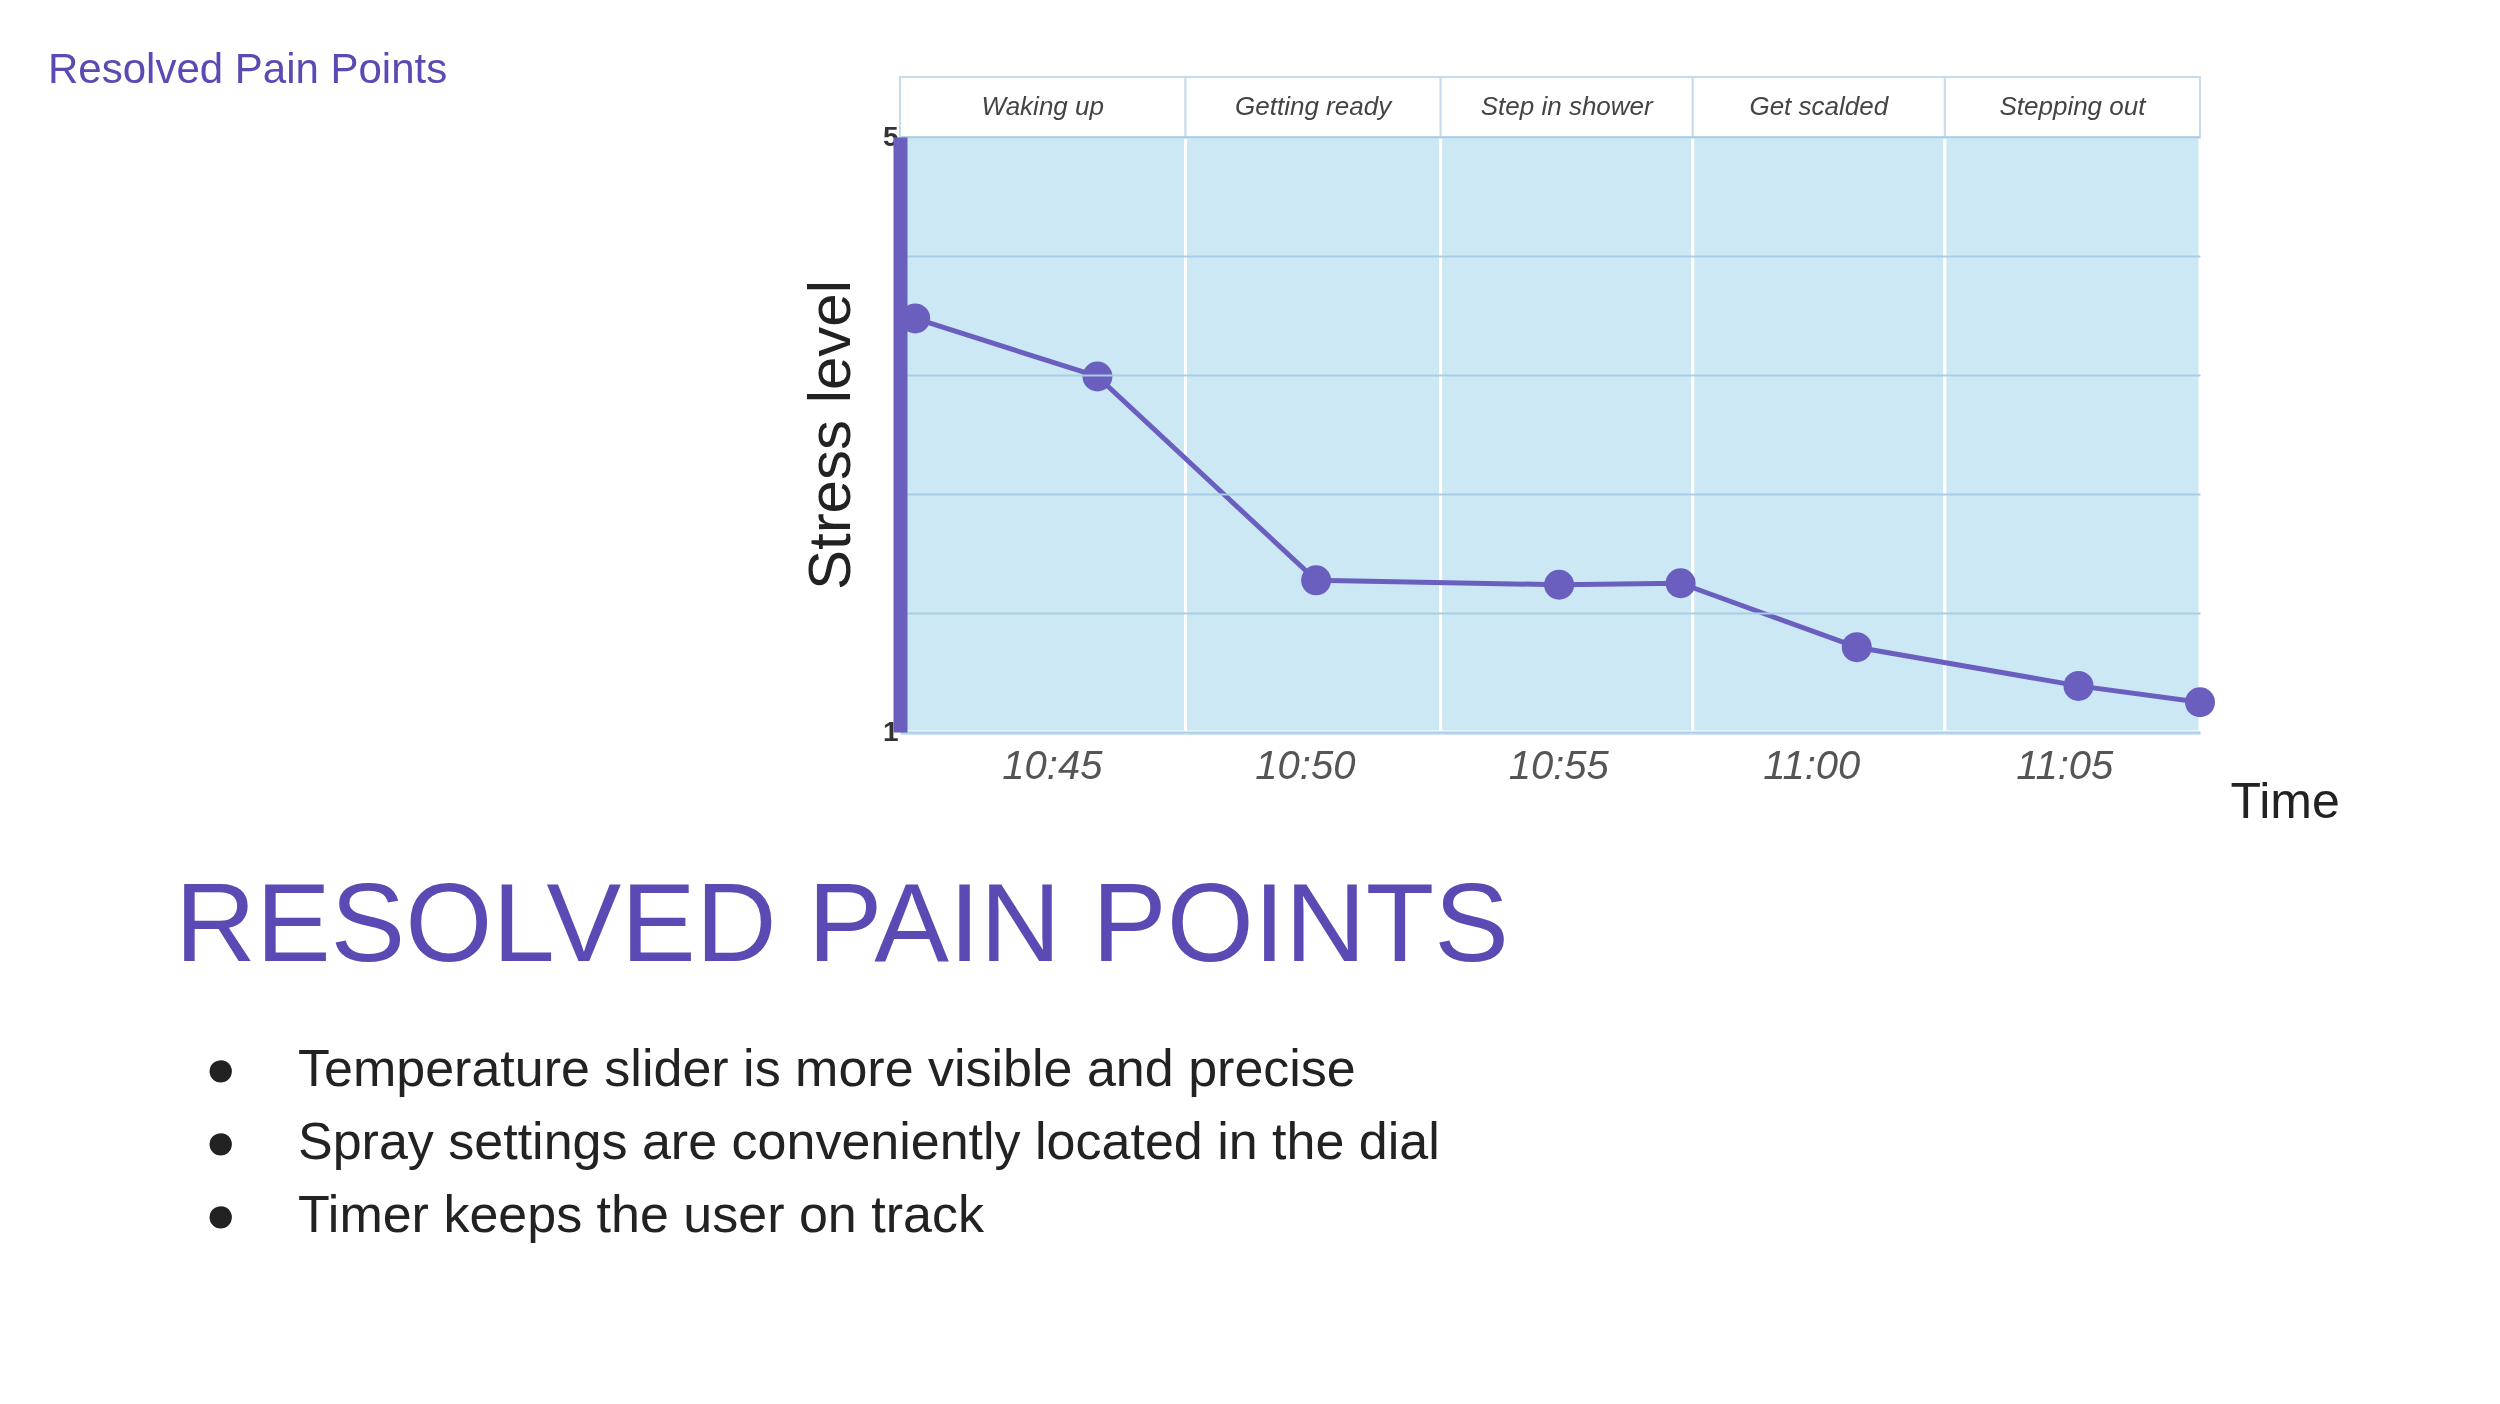 This screenshot has height=1404, width=2500. What do you see at coordinates (1819, 106) in the screenshot?
I see `band-label: Get scalded` at bounding box center [1819, 106].